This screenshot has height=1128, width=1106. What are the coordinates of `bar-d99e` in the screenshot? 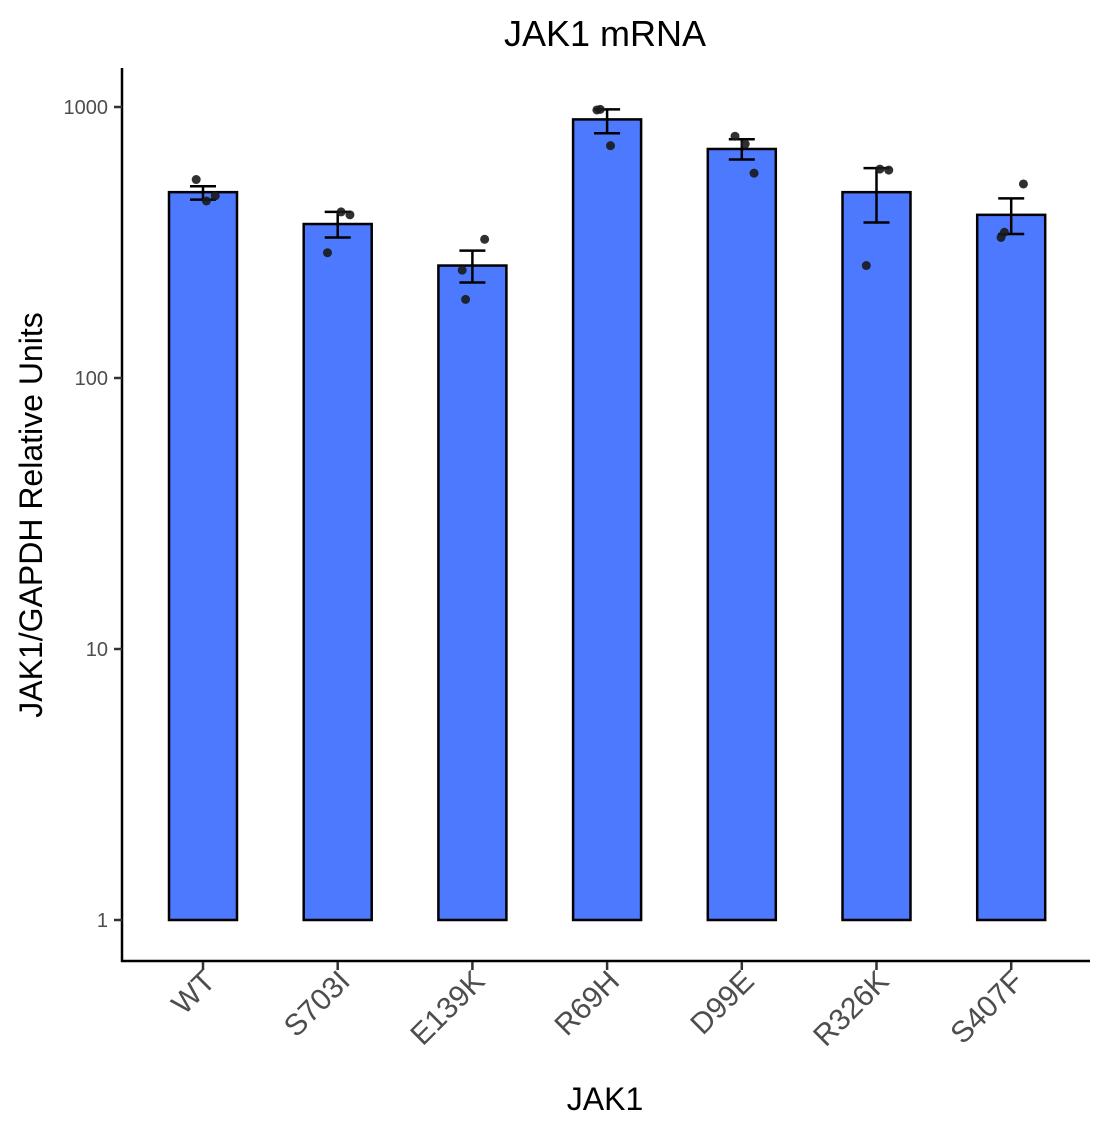 It's located at (742, 534).